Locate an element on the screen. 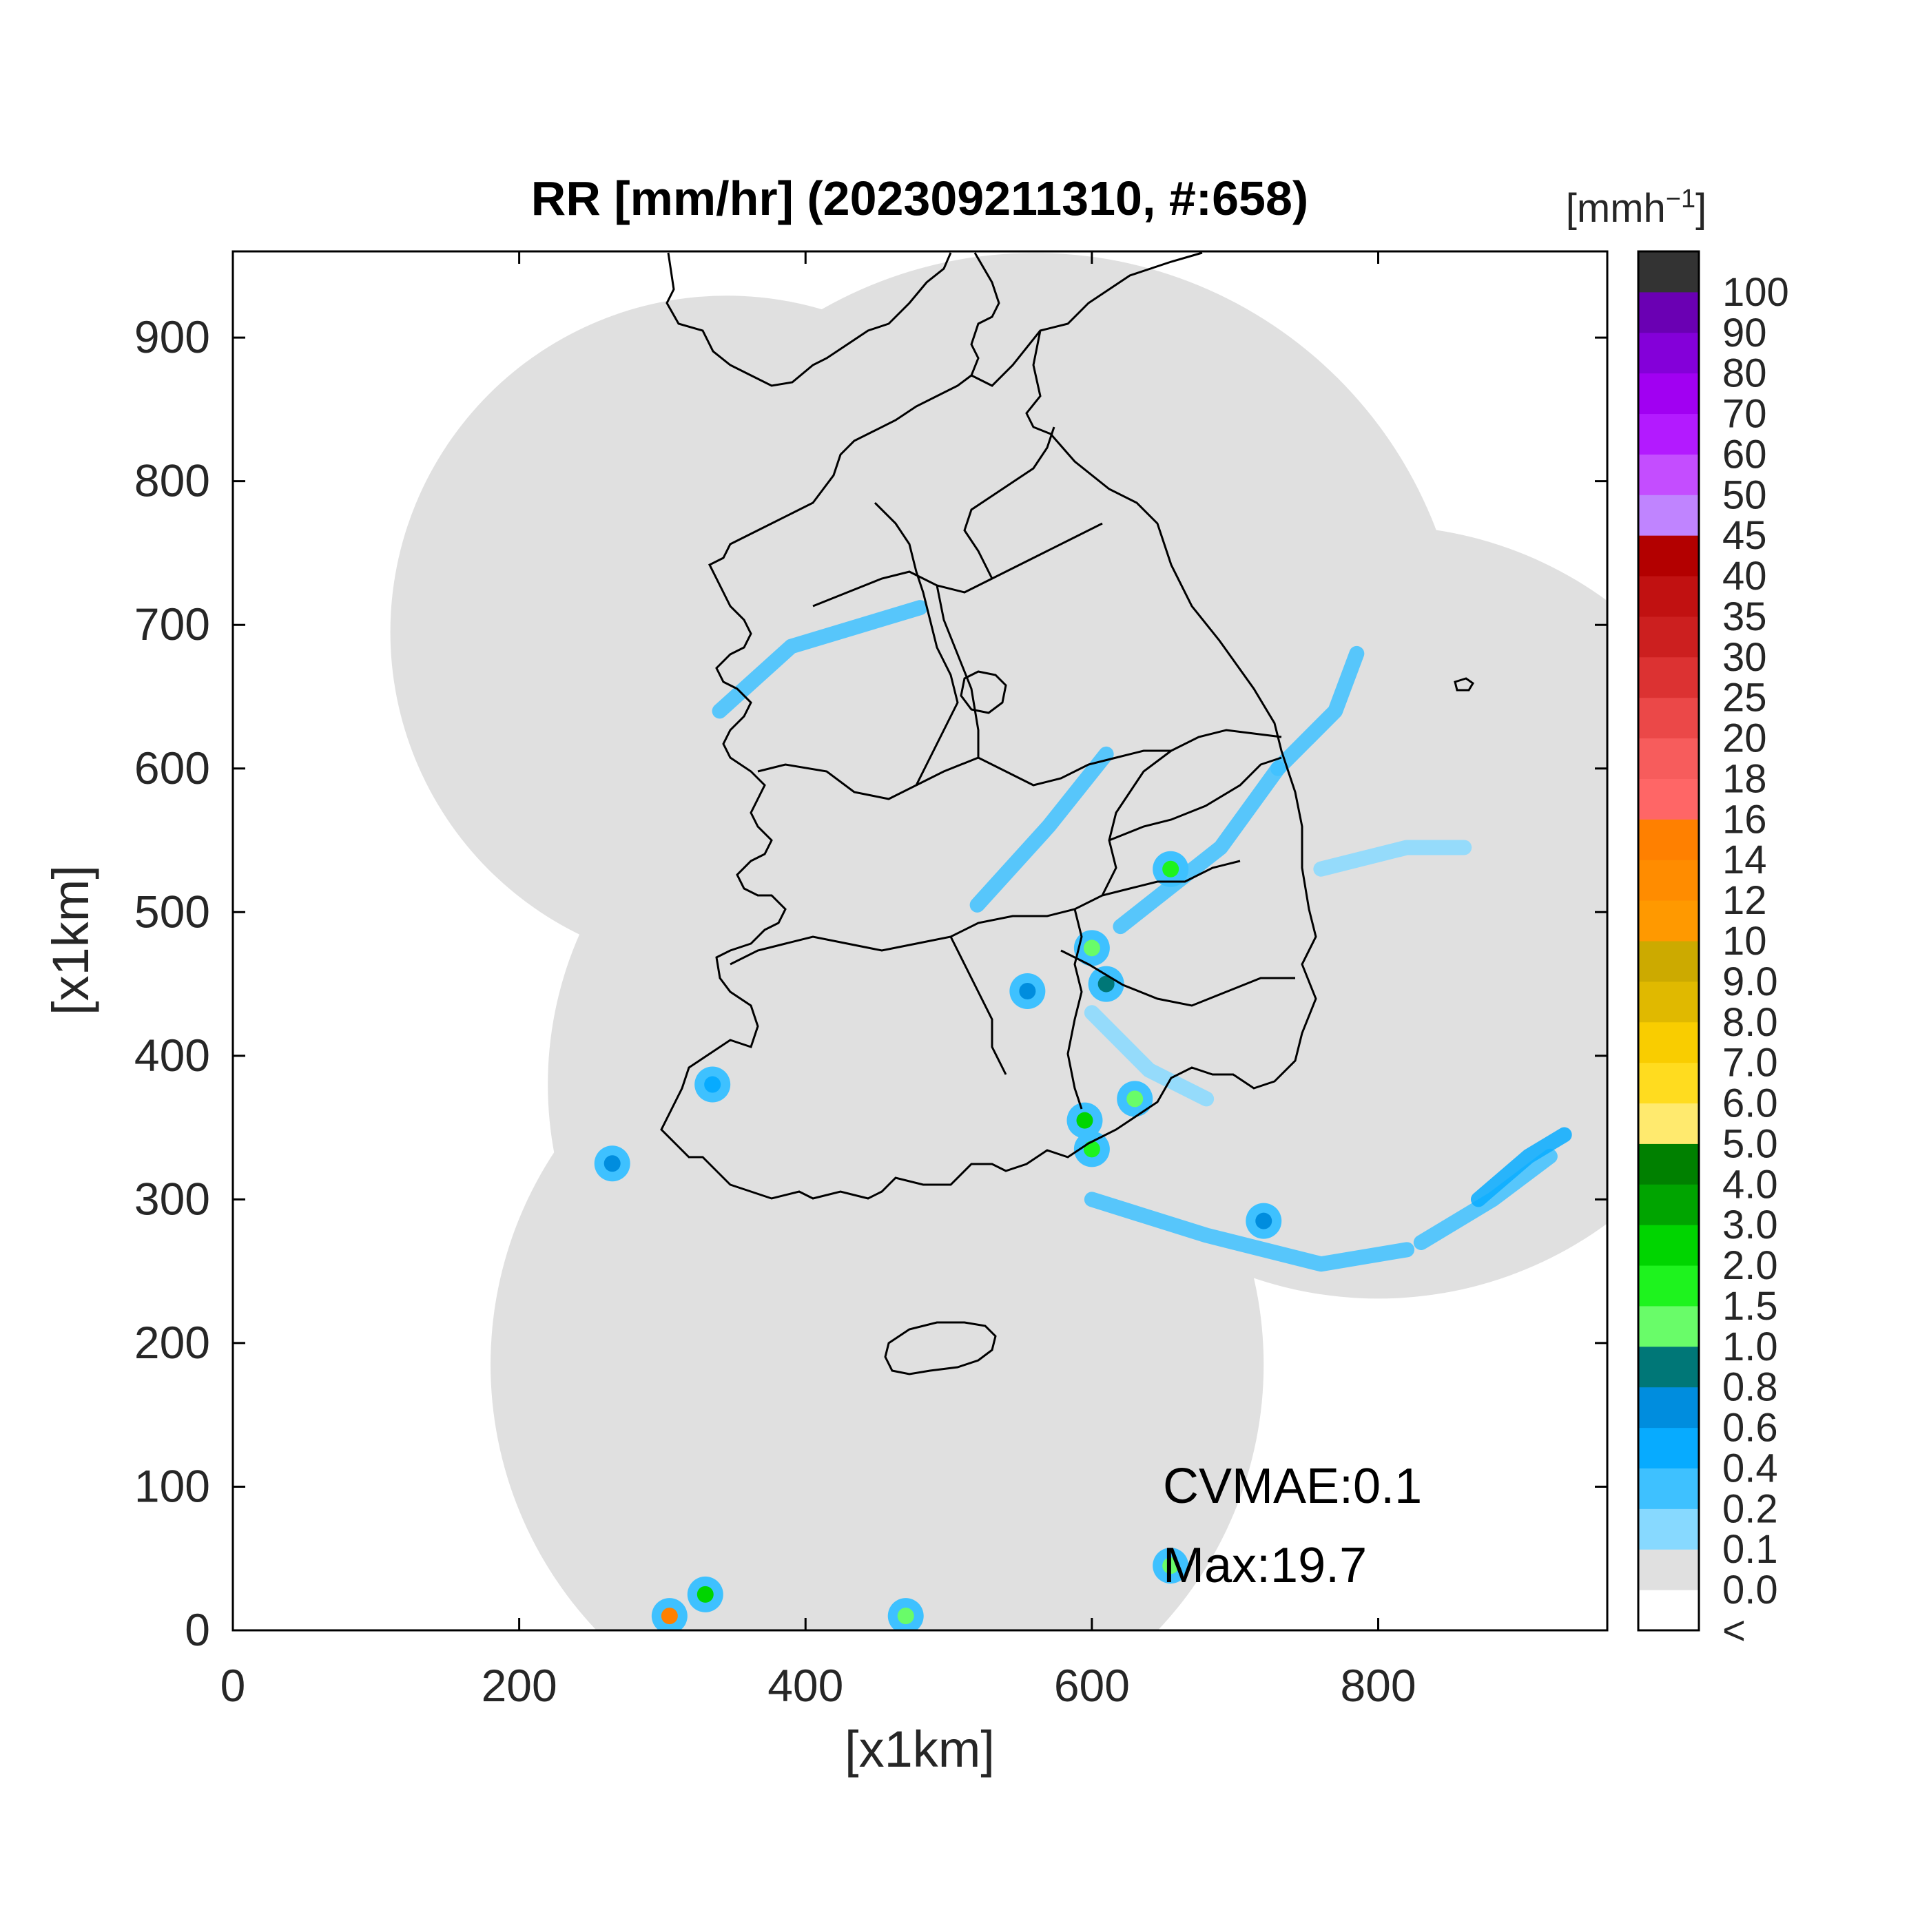 The width and height of the screenshot is (1929, 1932). colorbar-tick-label: 18 is located at coordinates (1744, 778).